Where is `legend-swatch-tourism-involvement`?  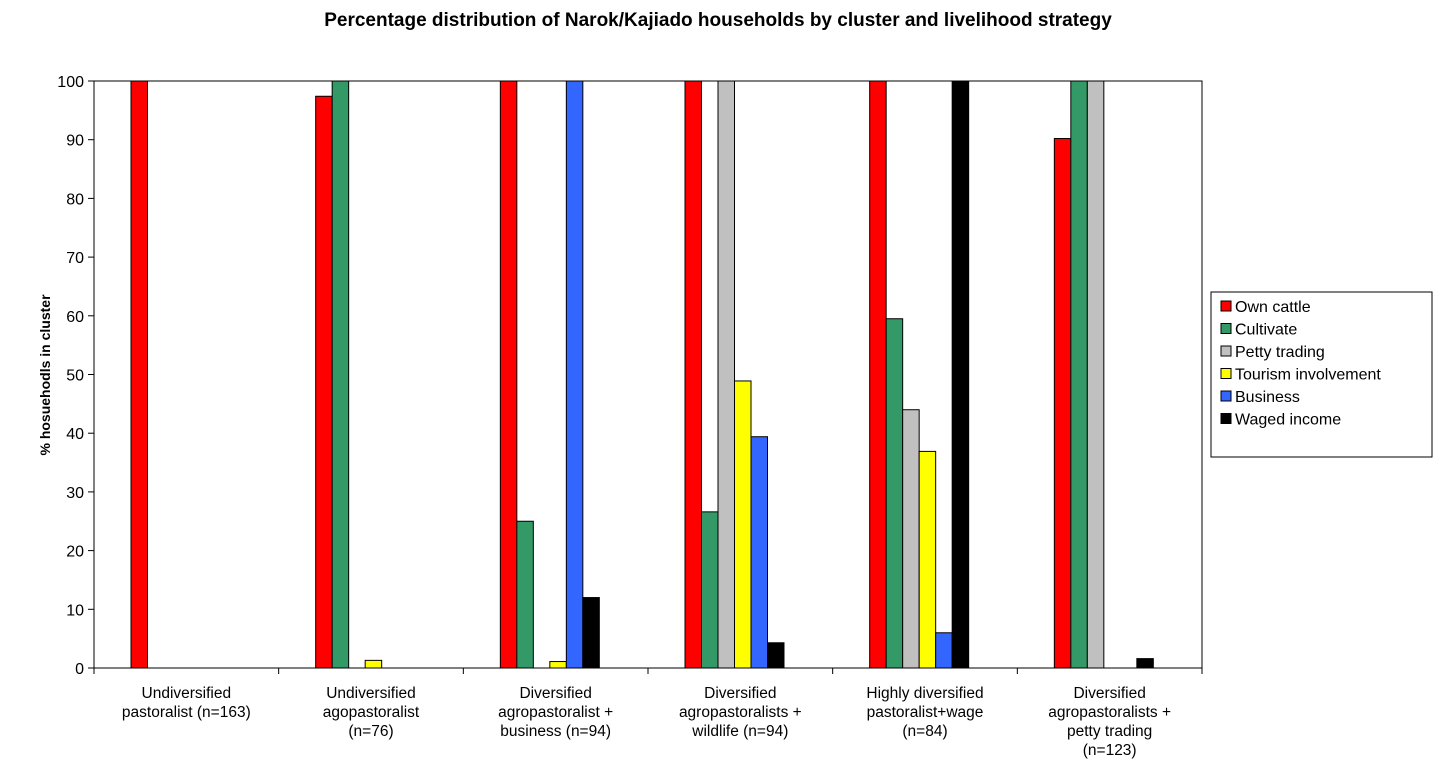 legend-swatch-tourism-involvement is located at coordinates (1226, 373).